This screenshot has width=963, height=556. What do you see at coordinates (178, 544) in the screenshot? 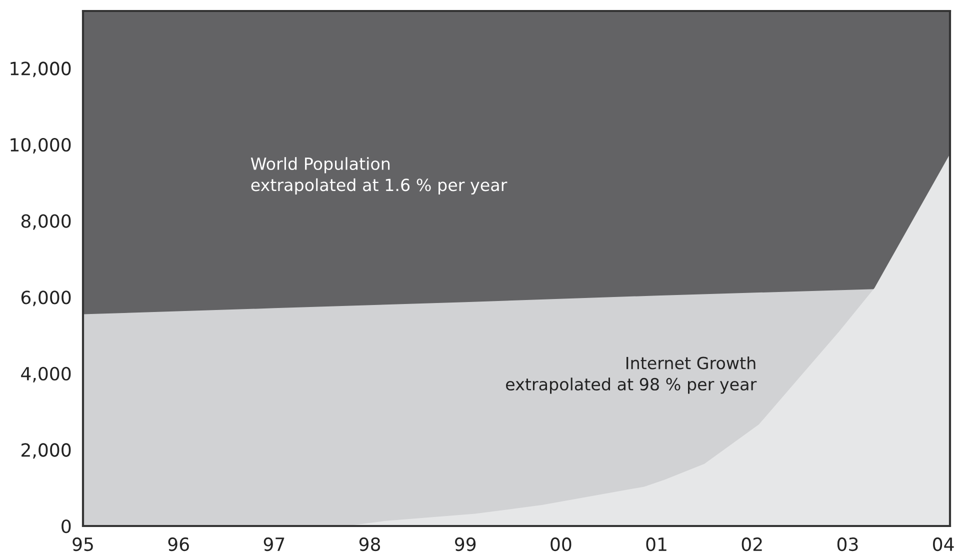
I see `x-tick-label: 96` at bounding box center [178, 544].